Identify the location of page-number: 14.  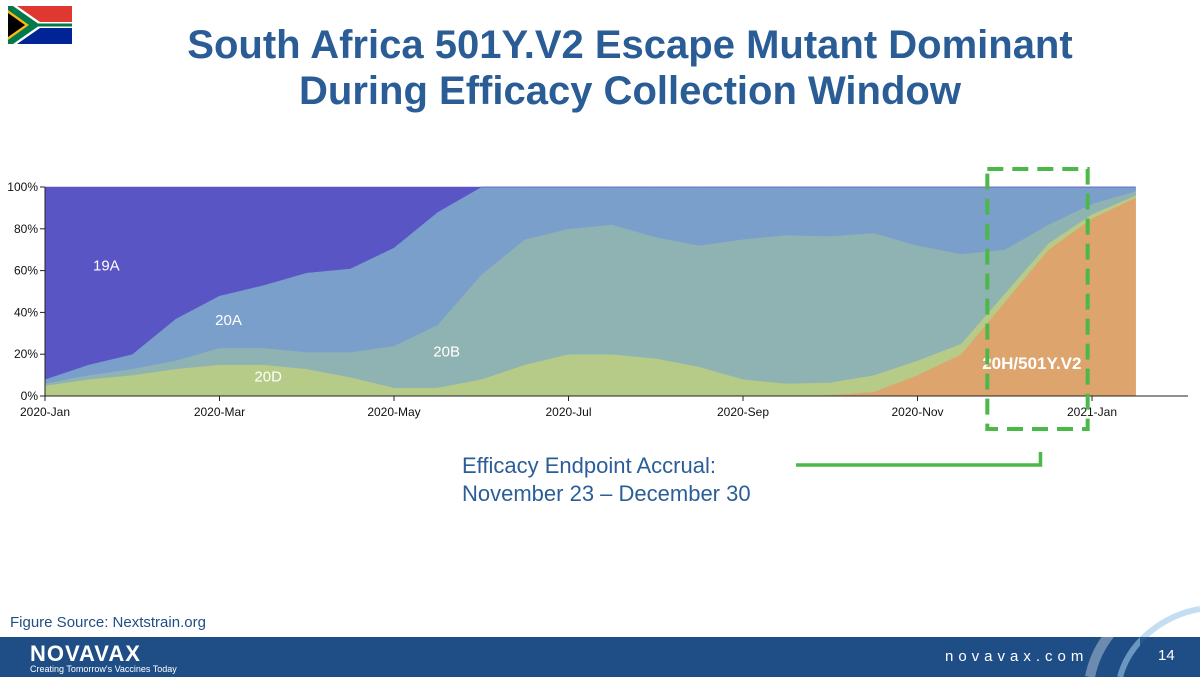
(1166, 655).